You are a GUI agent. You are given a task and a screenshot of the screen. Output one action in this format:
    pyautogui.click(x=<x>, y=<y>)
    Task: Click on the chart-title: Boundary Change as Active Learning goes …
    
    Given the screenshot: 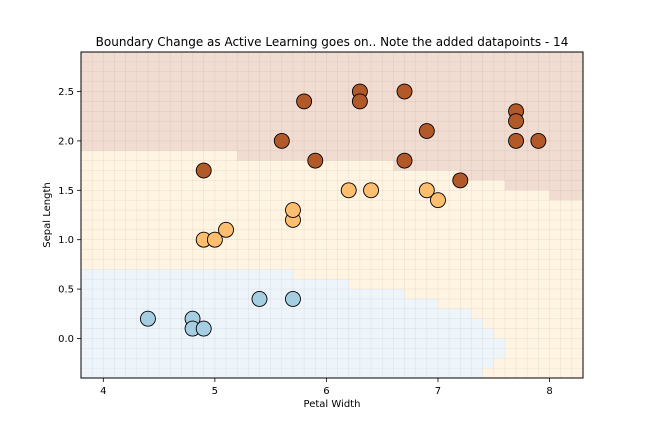 What is the action you would take?
    pyautogui.click(x=332, y=42)
    